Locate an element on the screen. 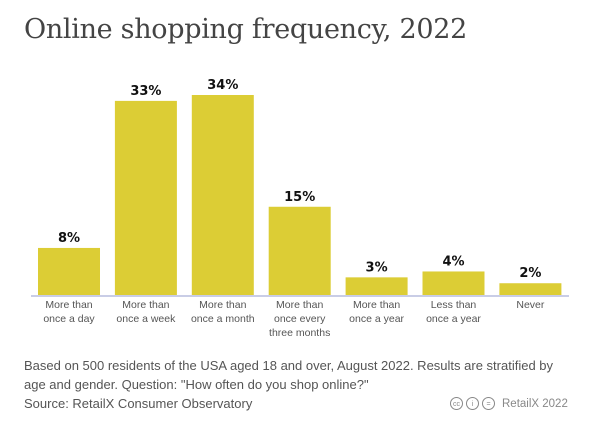  data-label: 4% is located at coordinates (453, 261).